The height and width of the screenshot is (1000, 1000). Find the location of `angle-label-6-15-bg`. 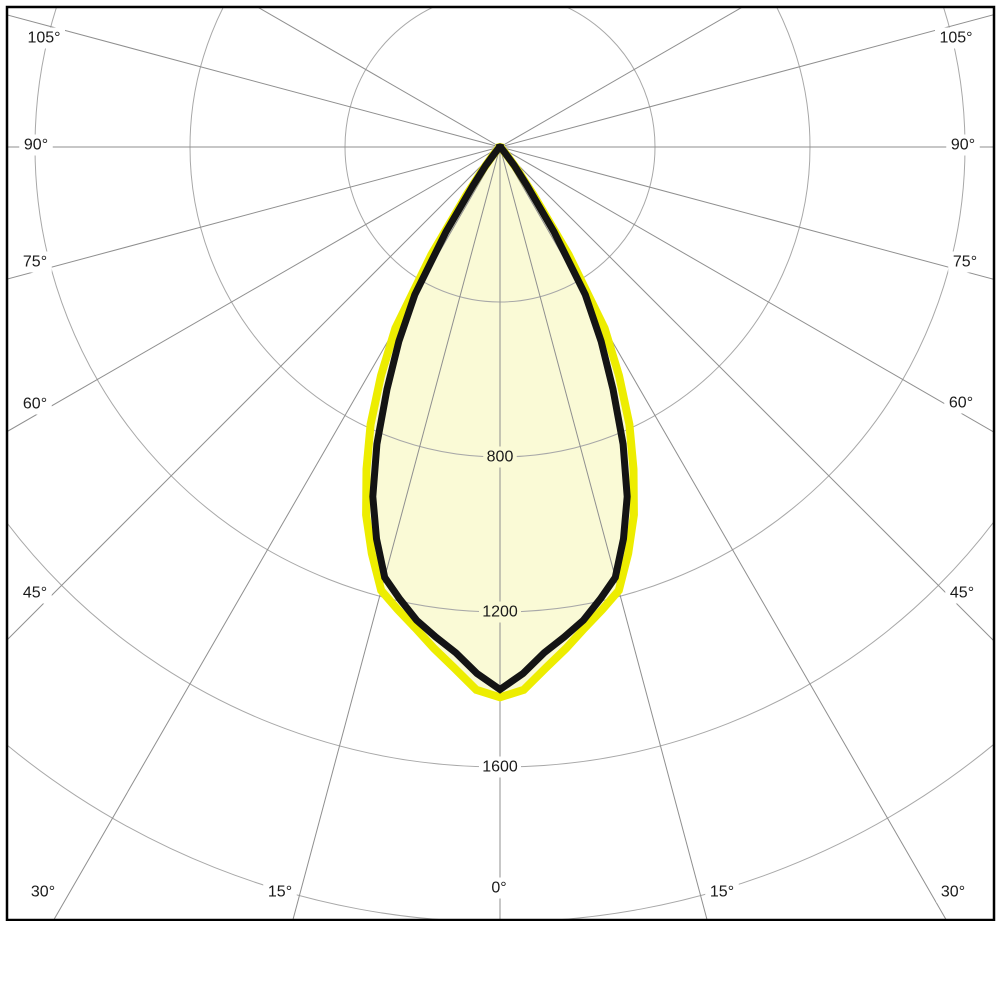

angle-label-6-15-bg is located at coordinates (280, 892).